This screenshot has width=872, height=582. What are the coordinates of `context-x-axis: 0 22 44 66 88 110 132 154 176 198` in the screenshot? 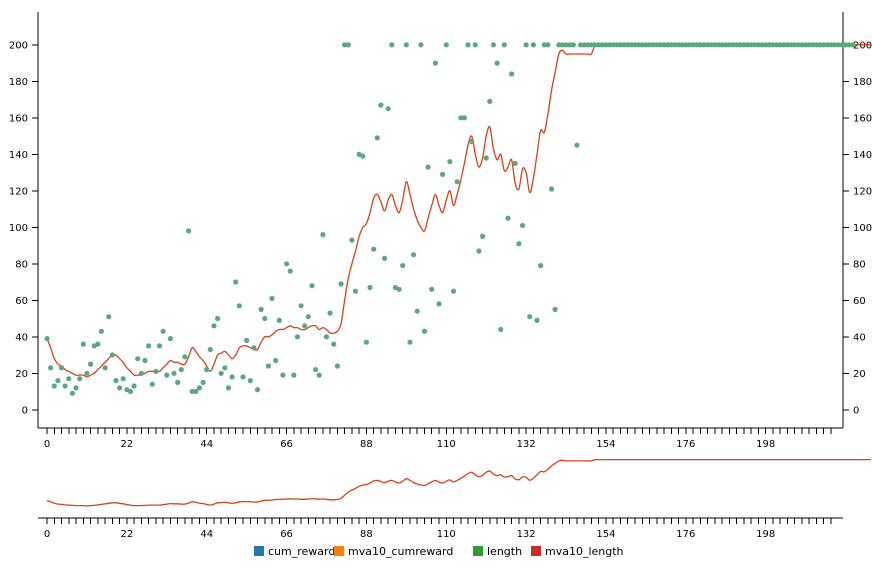 It's located at (440, 528).